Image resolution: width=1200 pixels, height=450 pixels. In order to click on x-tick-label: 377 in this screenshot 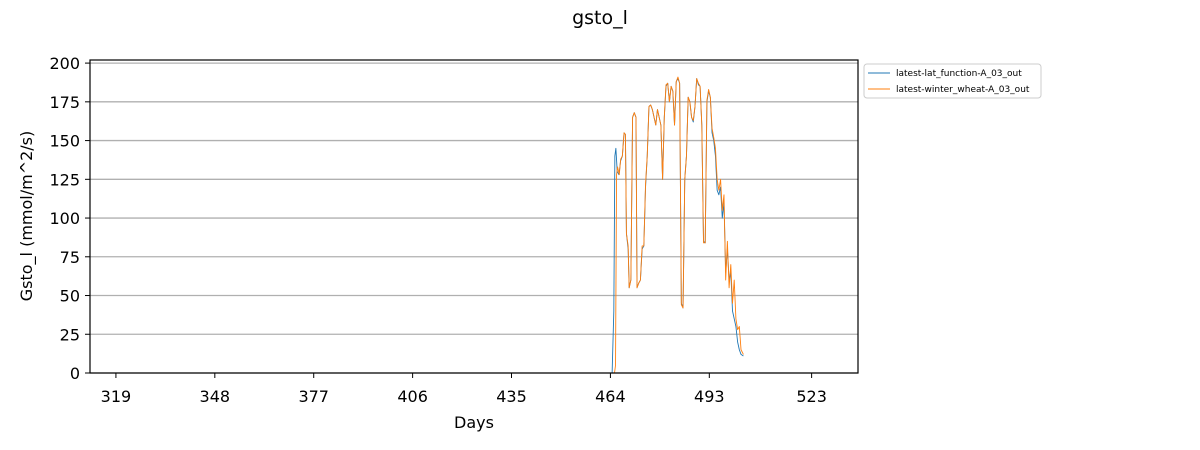, I will do `click(313, 396)`.